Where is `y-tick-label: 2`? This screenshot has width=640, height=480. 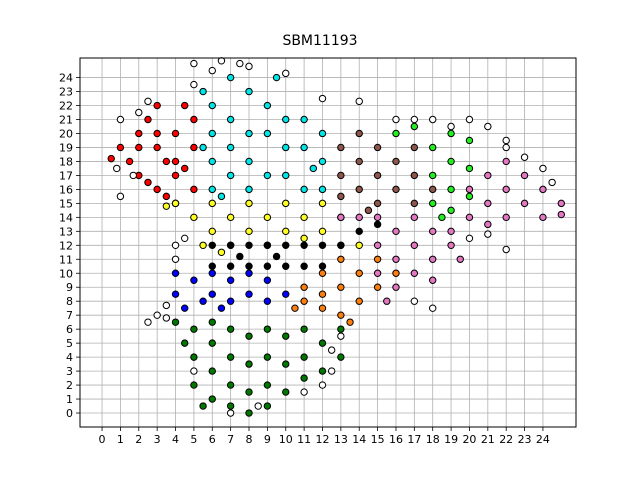 y-tick-label: 2 is located at coordinates (69, 385).